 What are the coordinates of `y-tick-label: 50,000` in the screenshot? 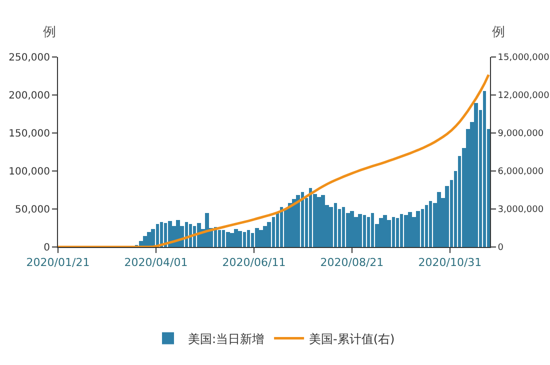 It's located at (32, 210).